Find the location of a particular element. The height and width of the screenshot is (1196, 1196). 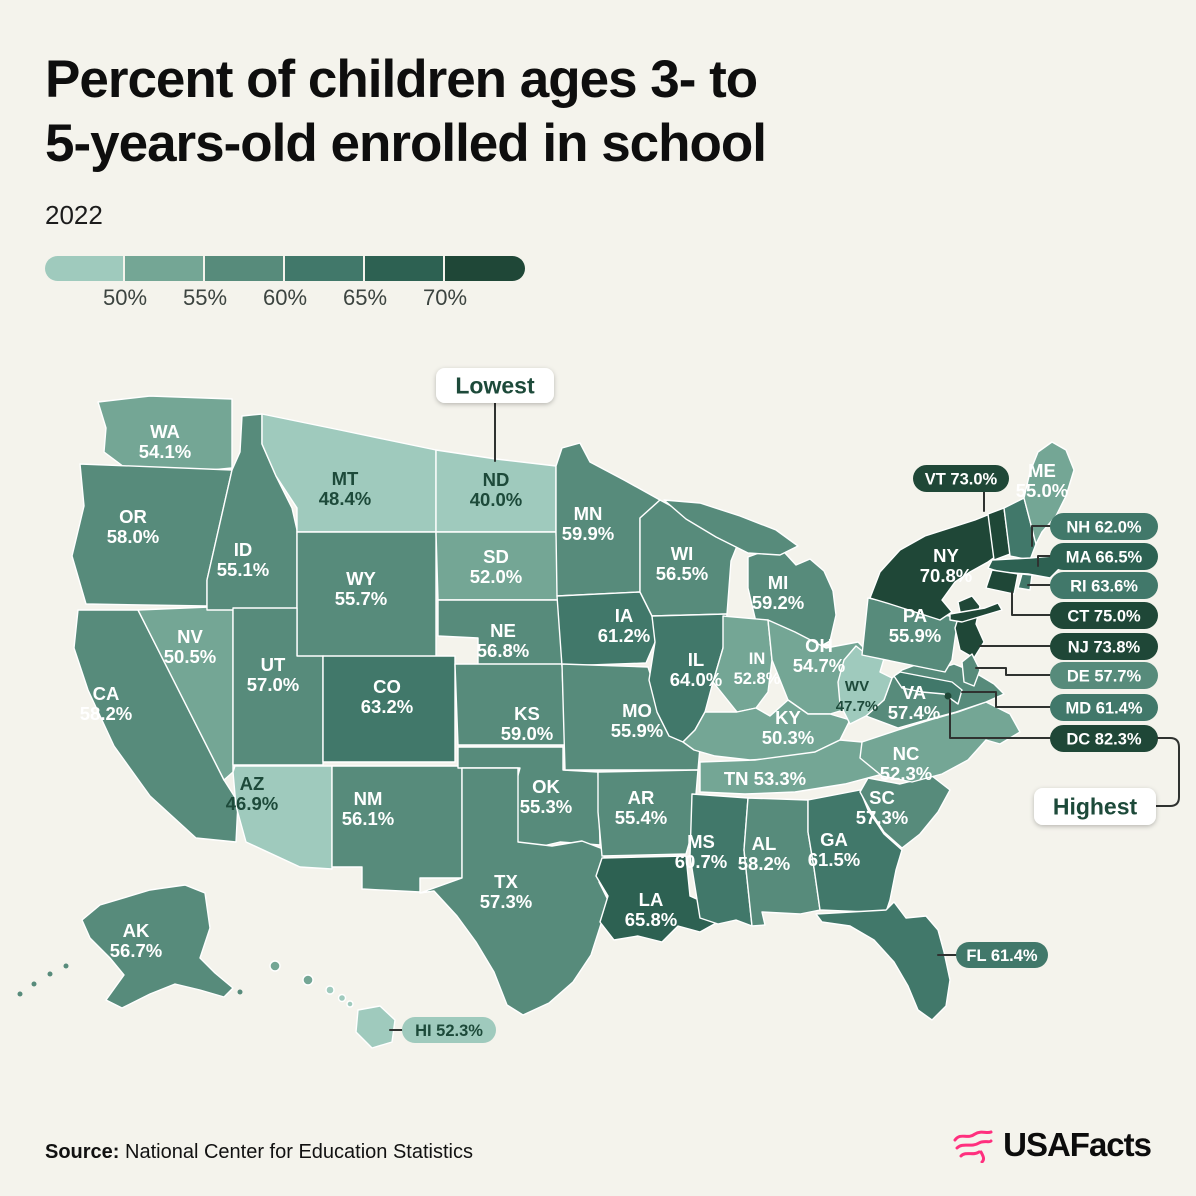

callout-pill-label-VT: VT 73.0% is located at coordinates (961, 480).